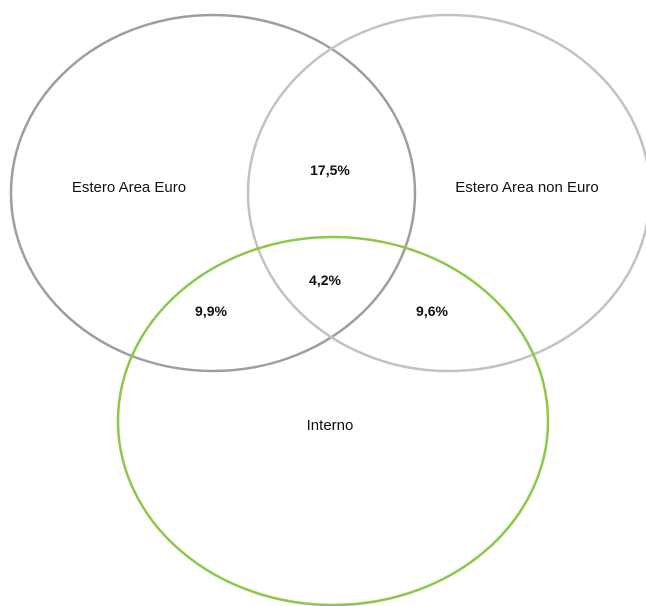 The height and width of the screenshot is (606, 646). I want to click on value-non-euro-interno: 9,6%, so click(432, 311).